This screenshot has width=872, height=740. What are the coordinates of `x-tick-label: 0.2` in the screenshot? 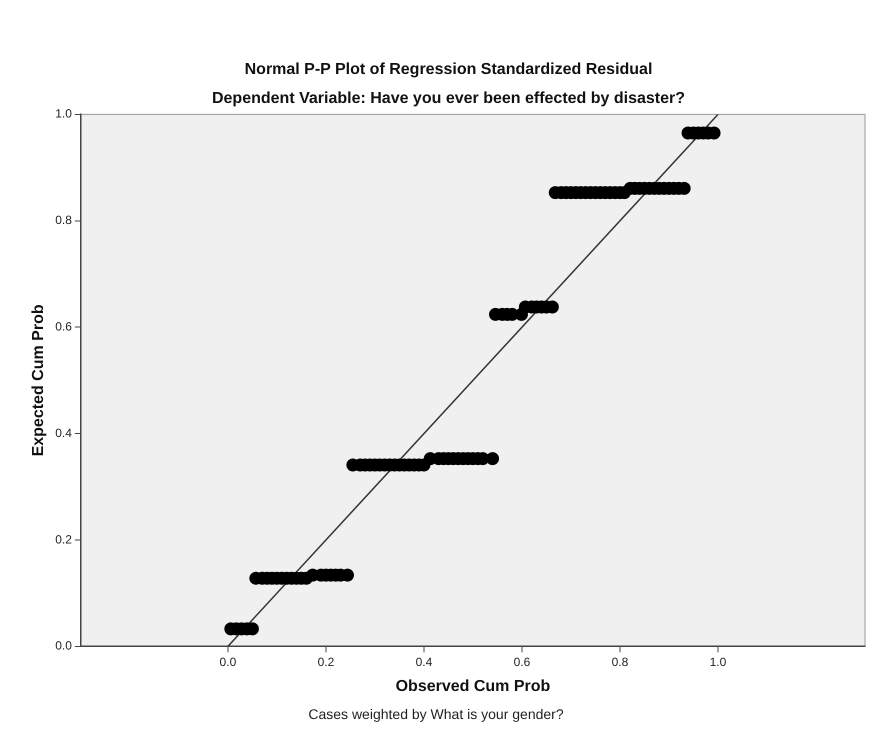 It's located at (326, 661).